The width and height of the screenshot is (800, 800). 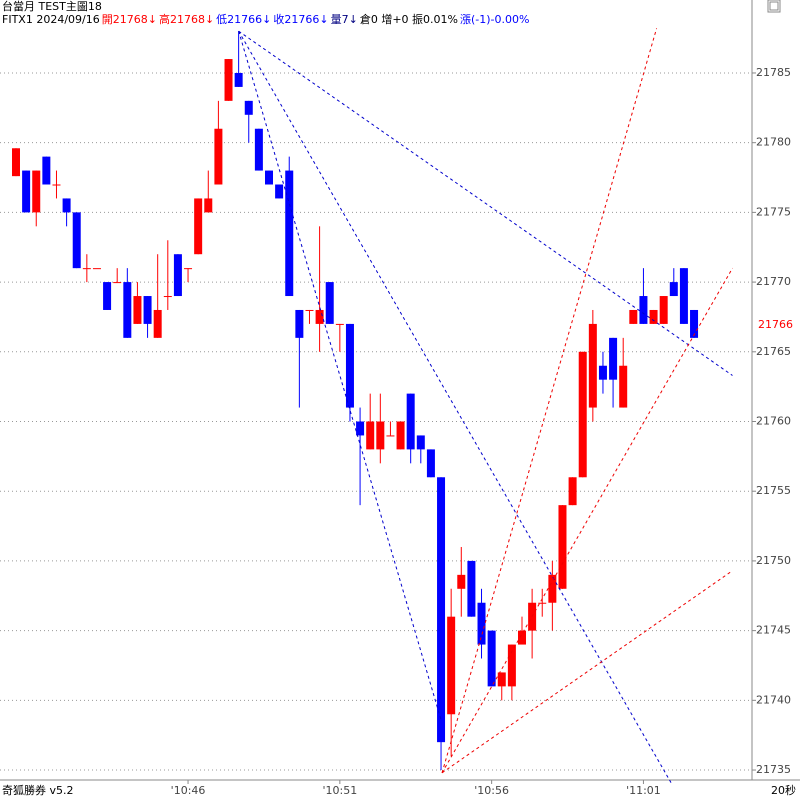 What do you see at coordinates (491, 790) in the screenshot?
I see `x-tick-label: '10:56` at bounding box center [491, 790].